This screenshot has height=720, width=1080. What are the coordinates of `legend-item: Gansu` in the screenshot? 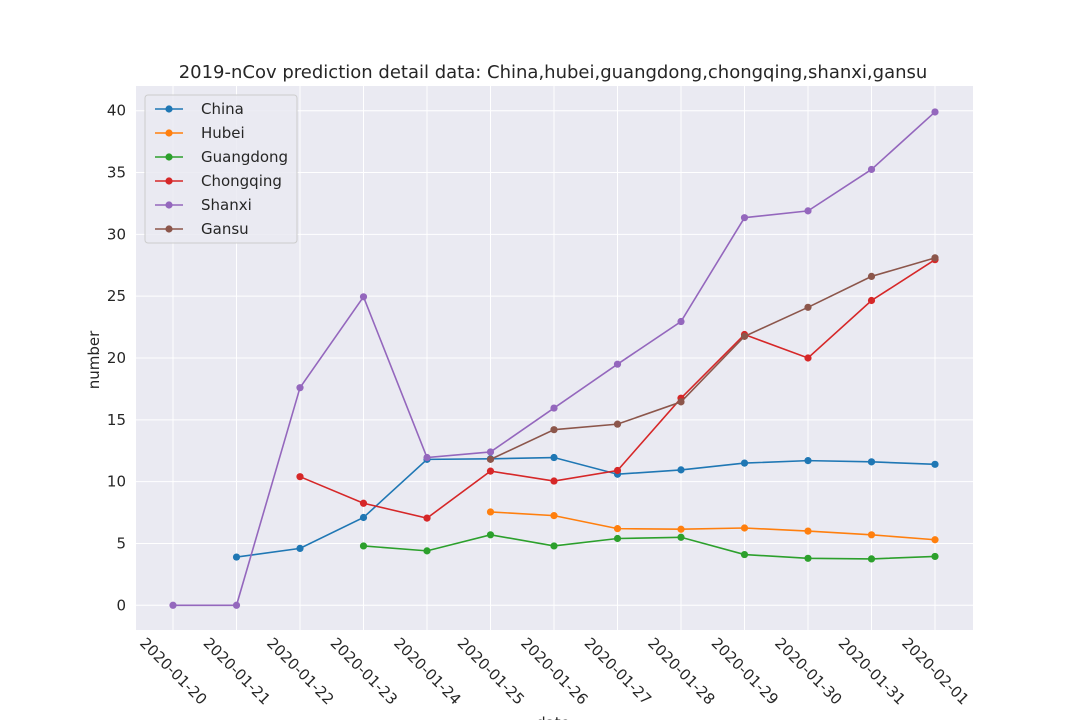 It's located at (202, 229).